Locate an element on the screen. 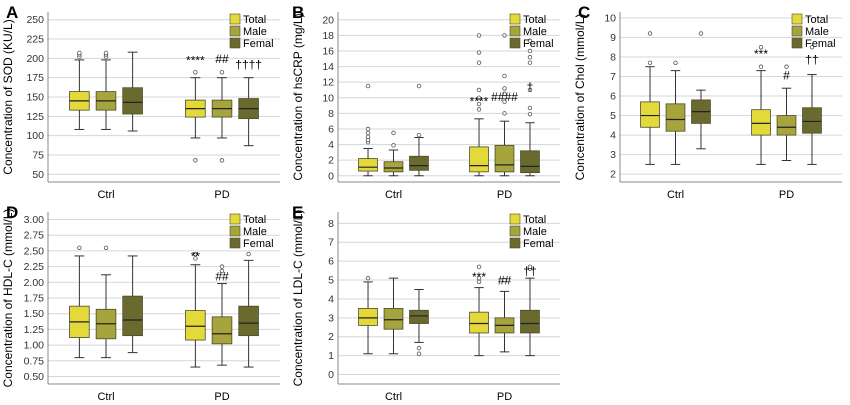 This screenshot has width=850, height=405. y-tick-label: 175 is located at coordinates (35, 78).